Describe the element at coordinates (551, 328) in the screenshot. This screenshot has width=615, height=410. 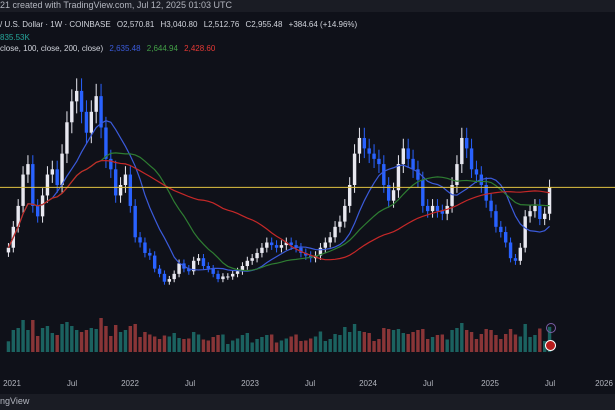
I see `event-icon` at that location.